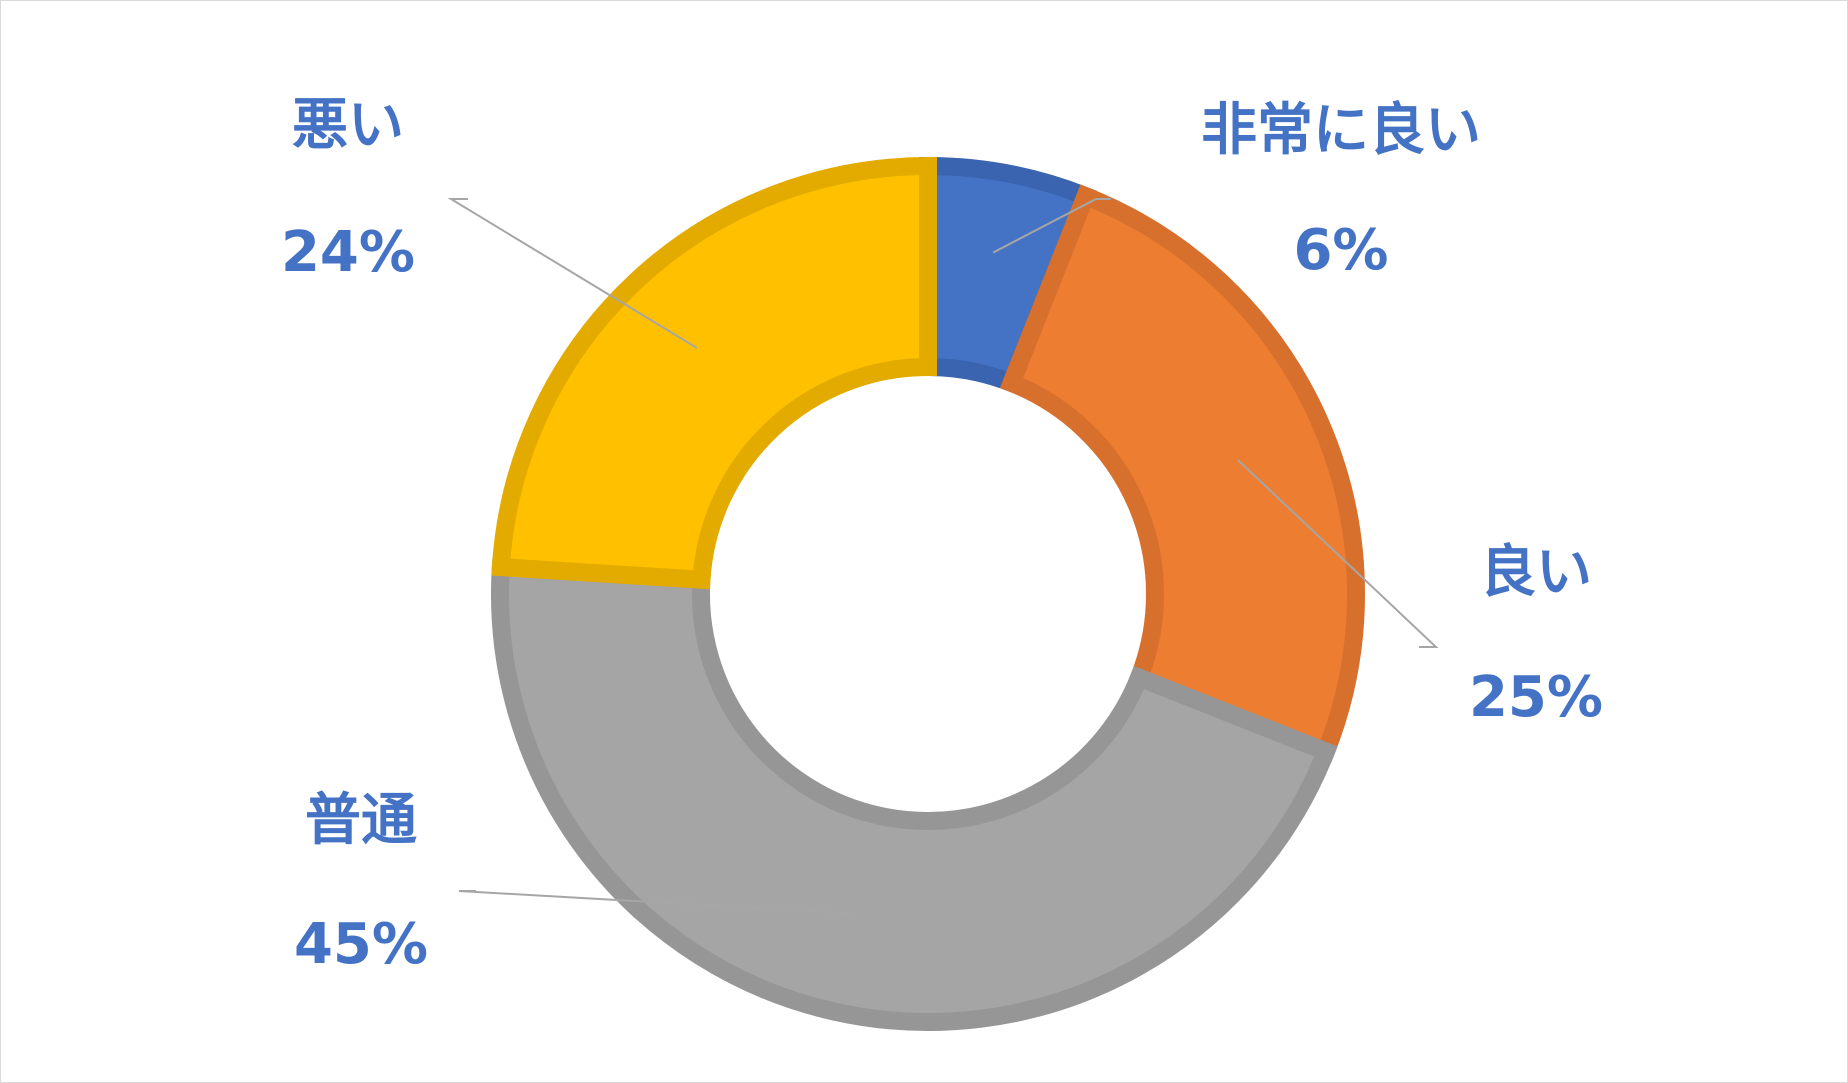  What do you see at coordinates (1341, 130) in the screenshot?
I see `category-label-1: 非常に良い` at bounding box center [1341, 130].